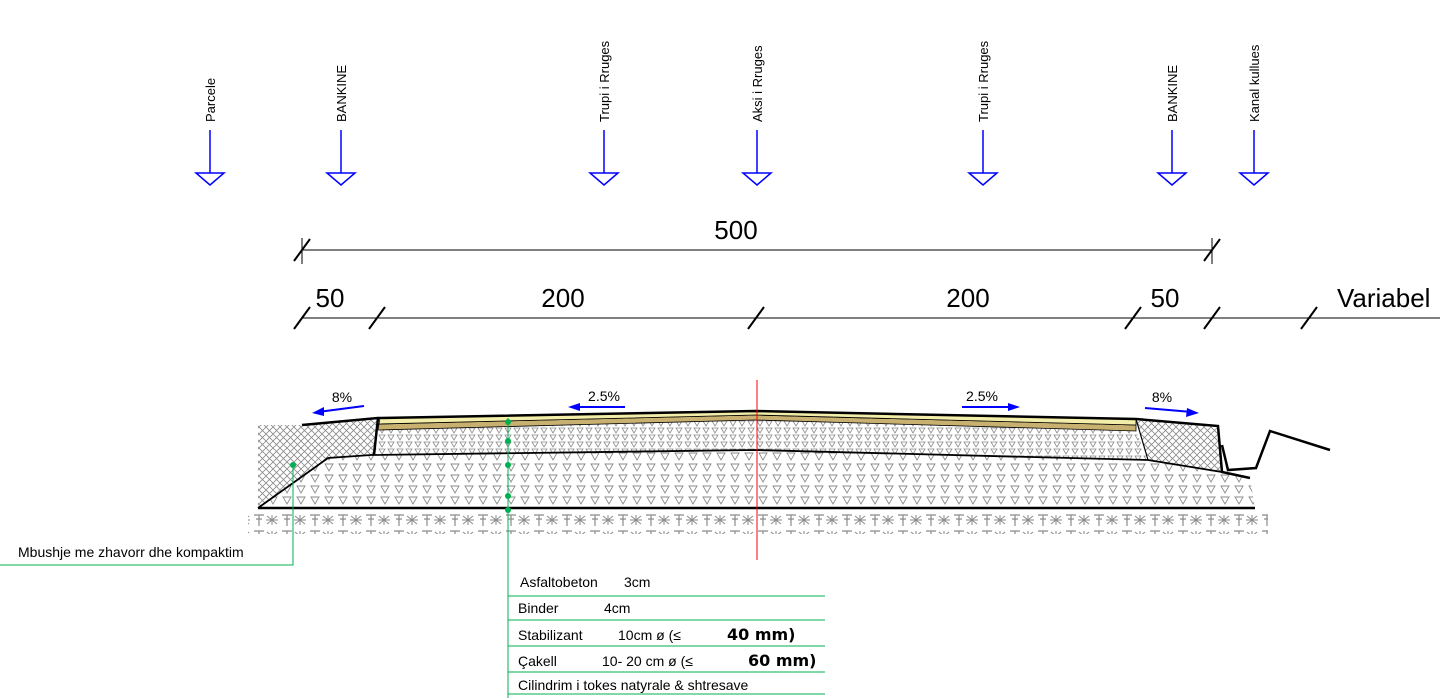  I want to click on slope-indicators: 8% 2.5% 2.5% 8%, so click(755, 402).